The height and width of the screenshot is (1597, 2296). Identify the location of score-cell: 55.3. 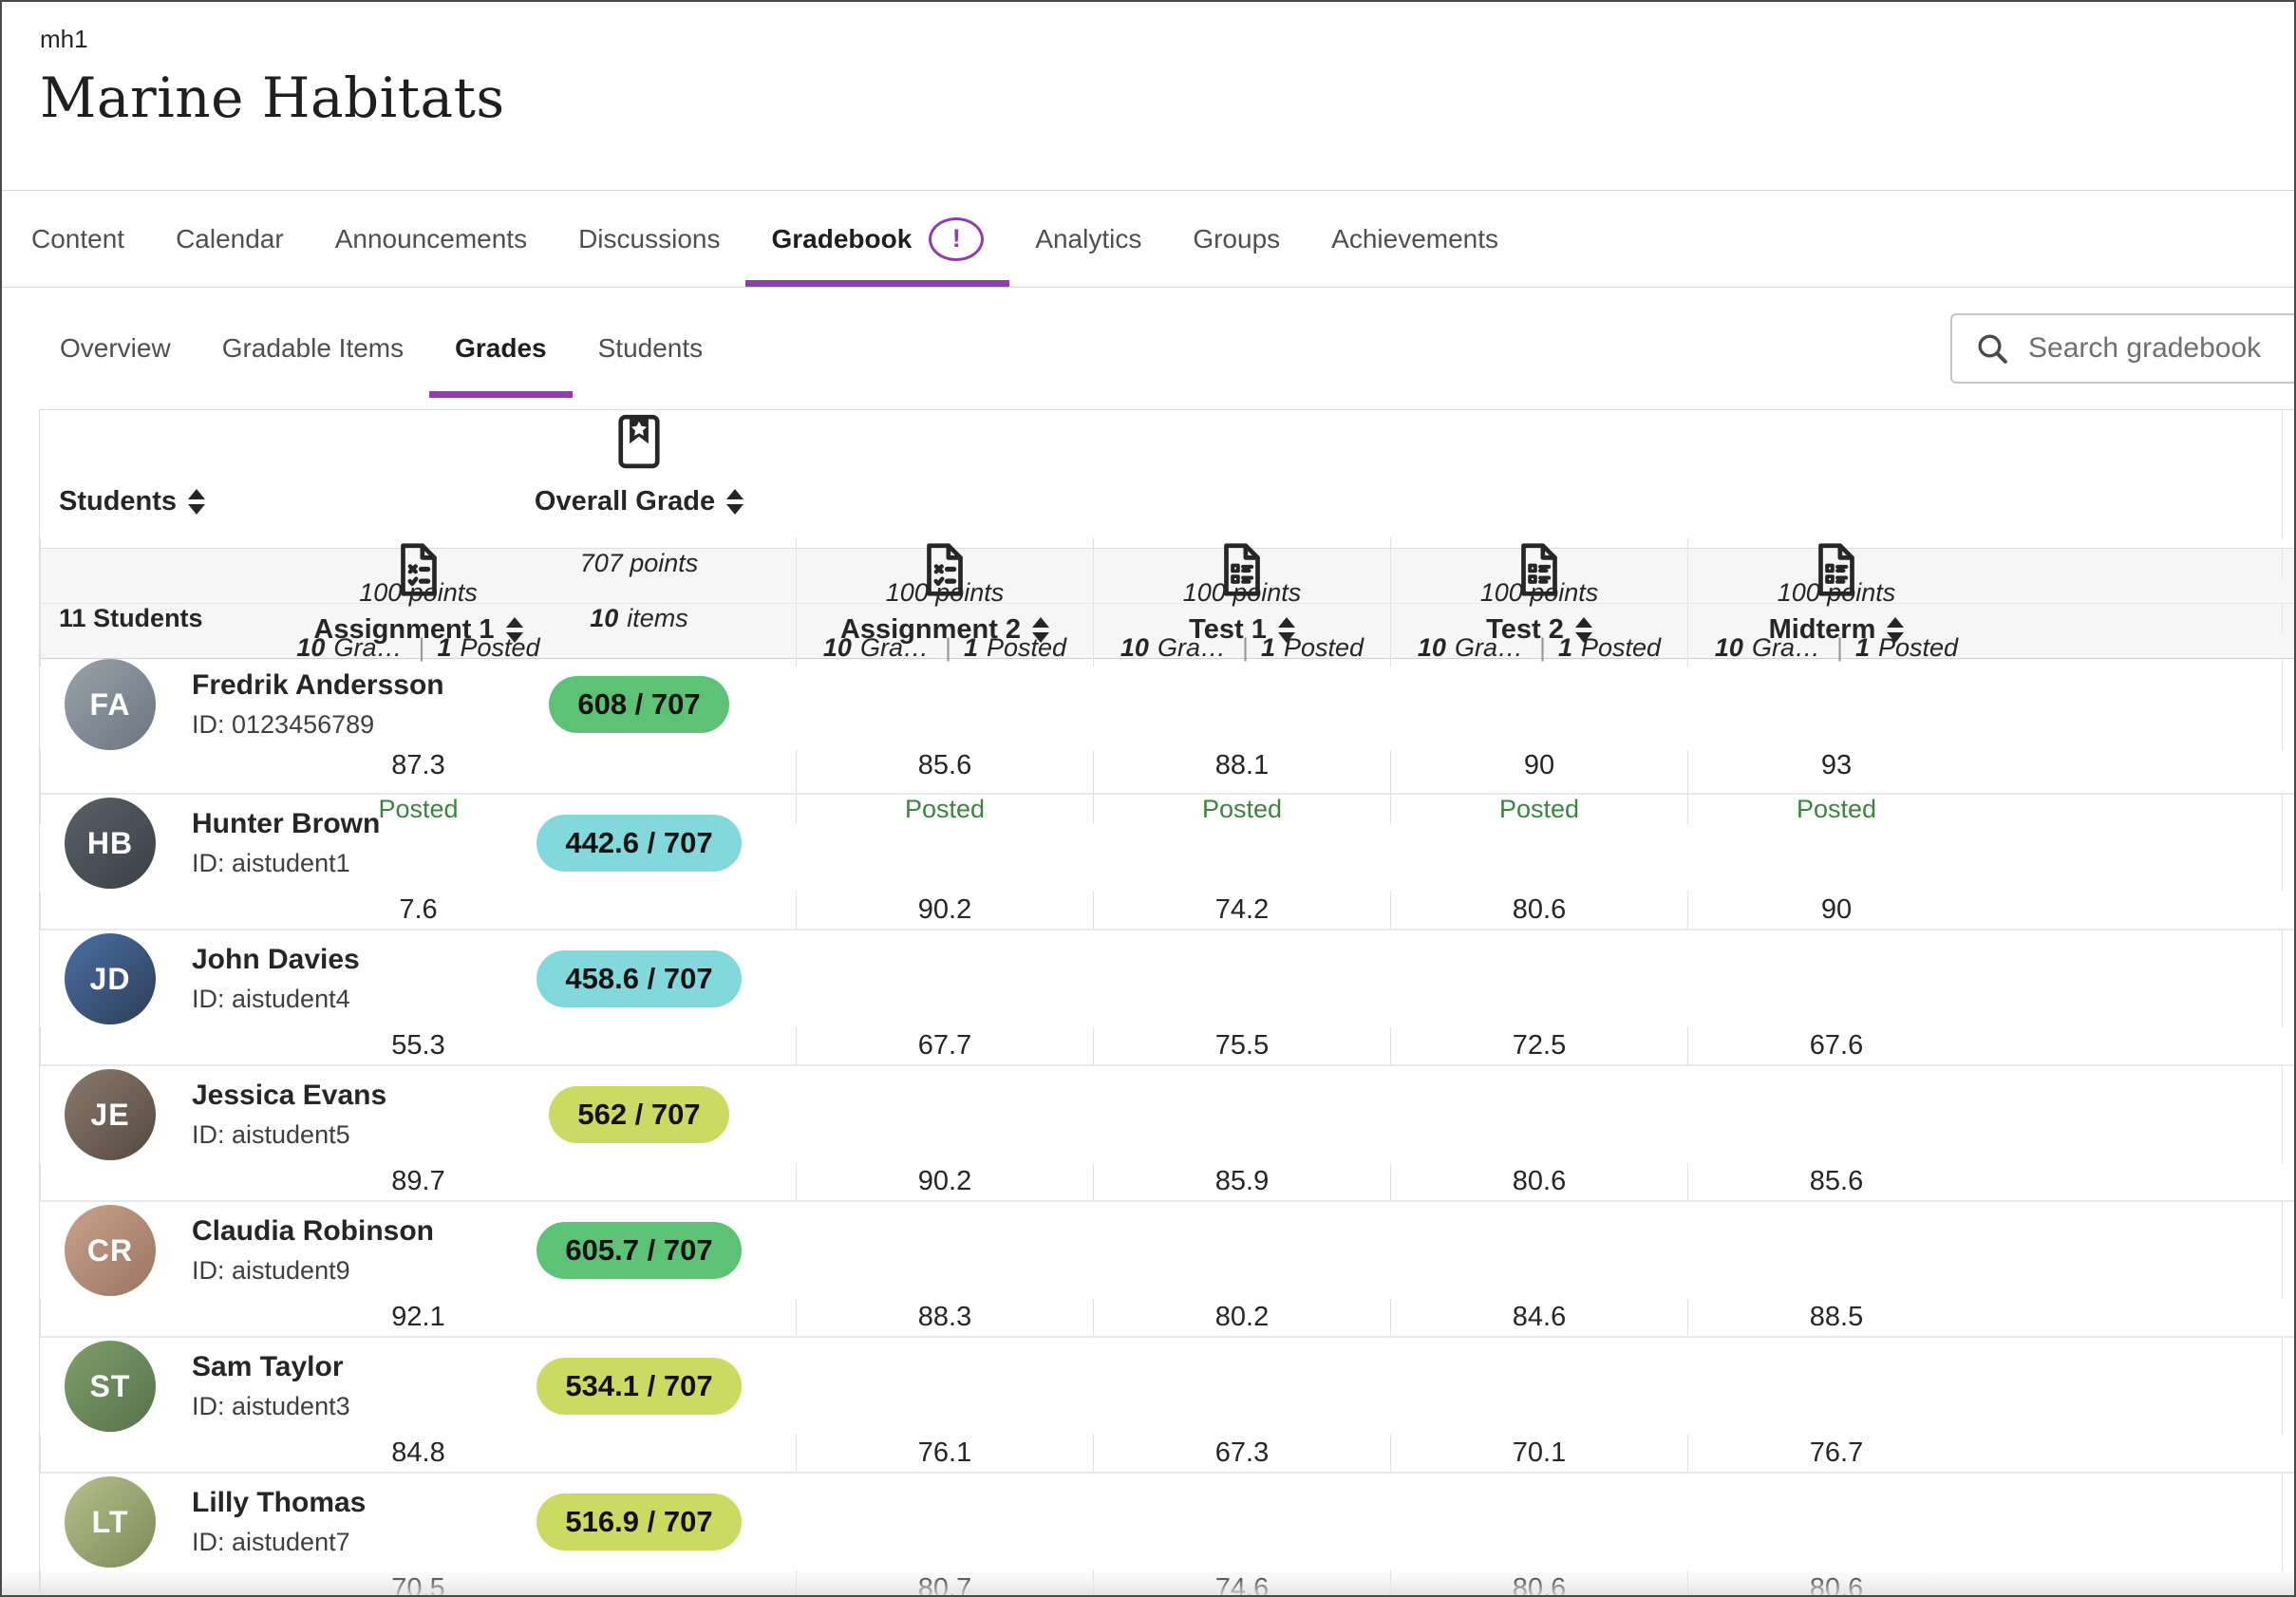
(418, 1045).